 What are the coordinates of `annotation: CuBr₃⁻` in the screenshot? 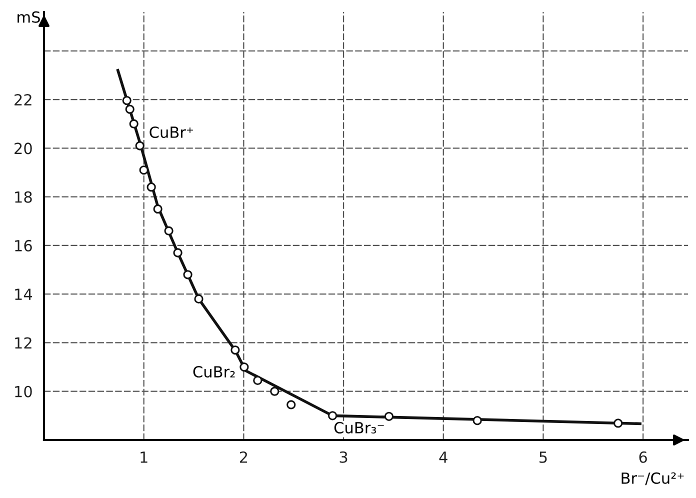 It's located at (359, 428).